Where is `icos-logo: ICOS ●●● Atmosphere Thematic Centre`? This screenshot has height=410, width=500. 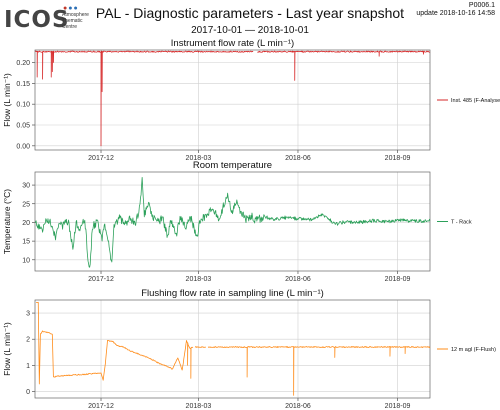 icos-logo: ICOS ●●● Atmosphere Thematic Centre is located at coordinates (46, 21).